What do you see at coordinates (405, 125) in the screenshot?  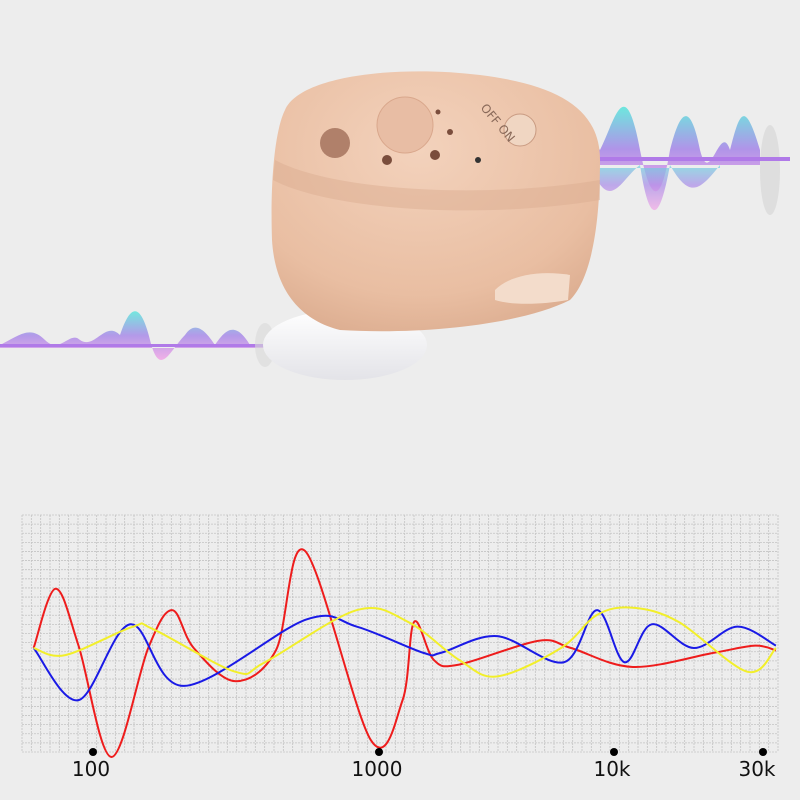 I see `volume-dial` at bounding box center [405, 125].